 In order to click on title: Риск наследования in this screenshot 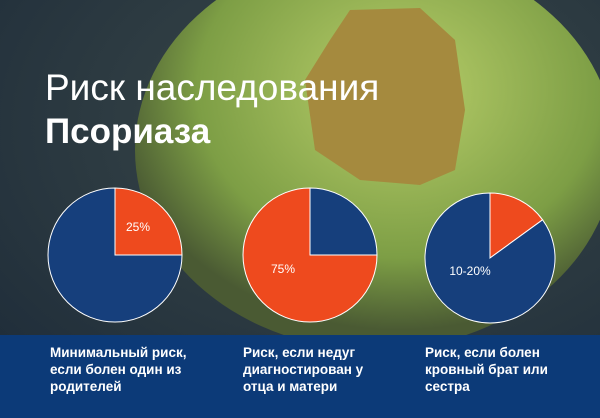, I will do `click(212, 87)`.